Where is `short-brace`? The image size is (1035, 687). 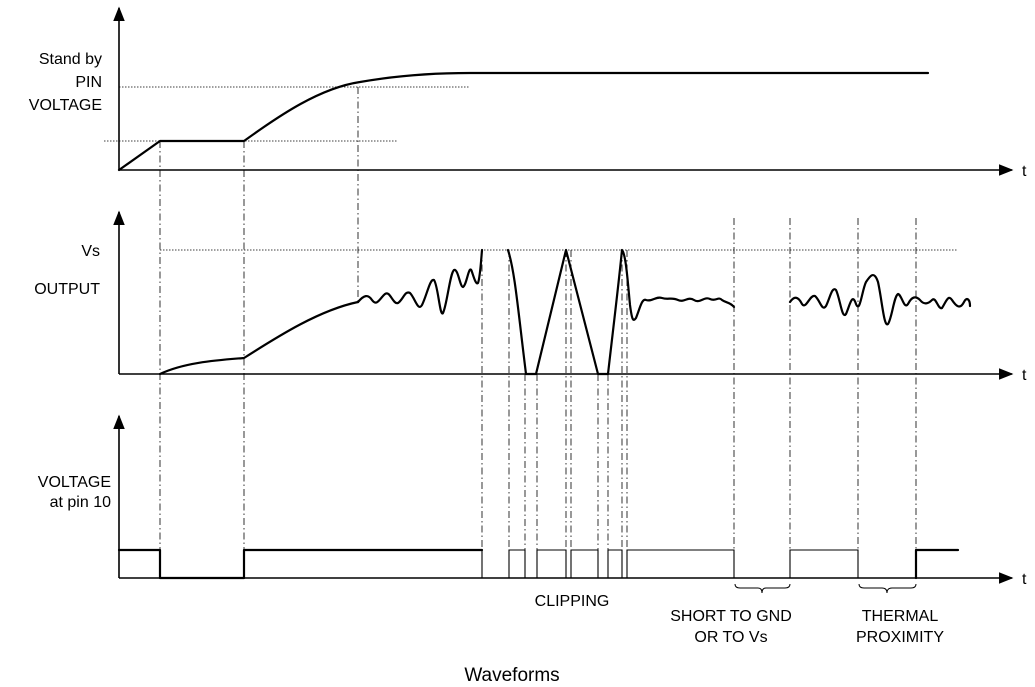 short-brace is located at coordinates (762, 588).